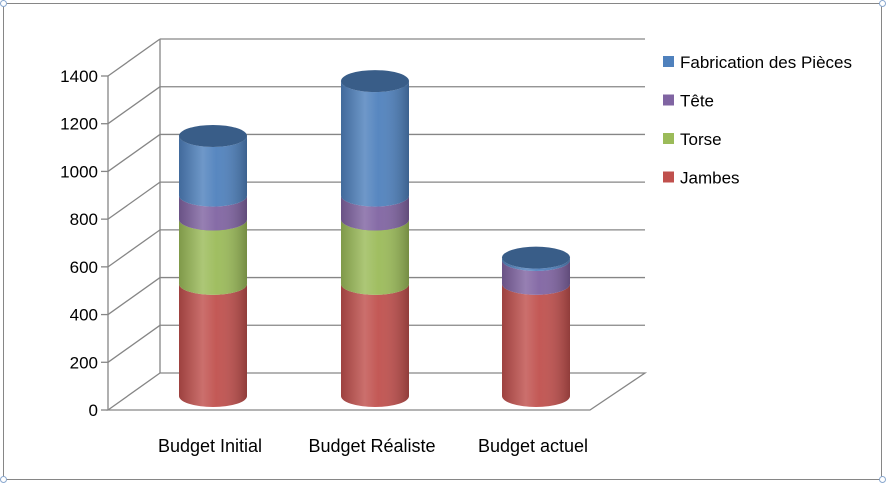  I want to click on y-tick-label: 0, so click(93, 410).